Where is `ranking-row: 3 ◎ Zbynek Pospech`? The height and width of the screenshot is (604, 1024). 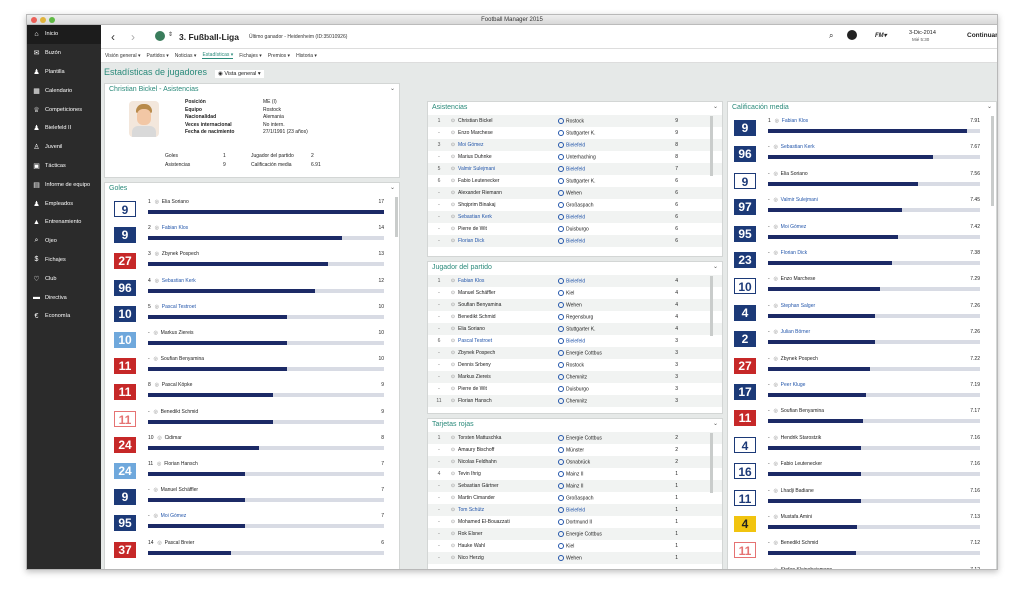 ranking-row: 3 ◎ Zbynek Pospech is located at coordinates (173, 254).